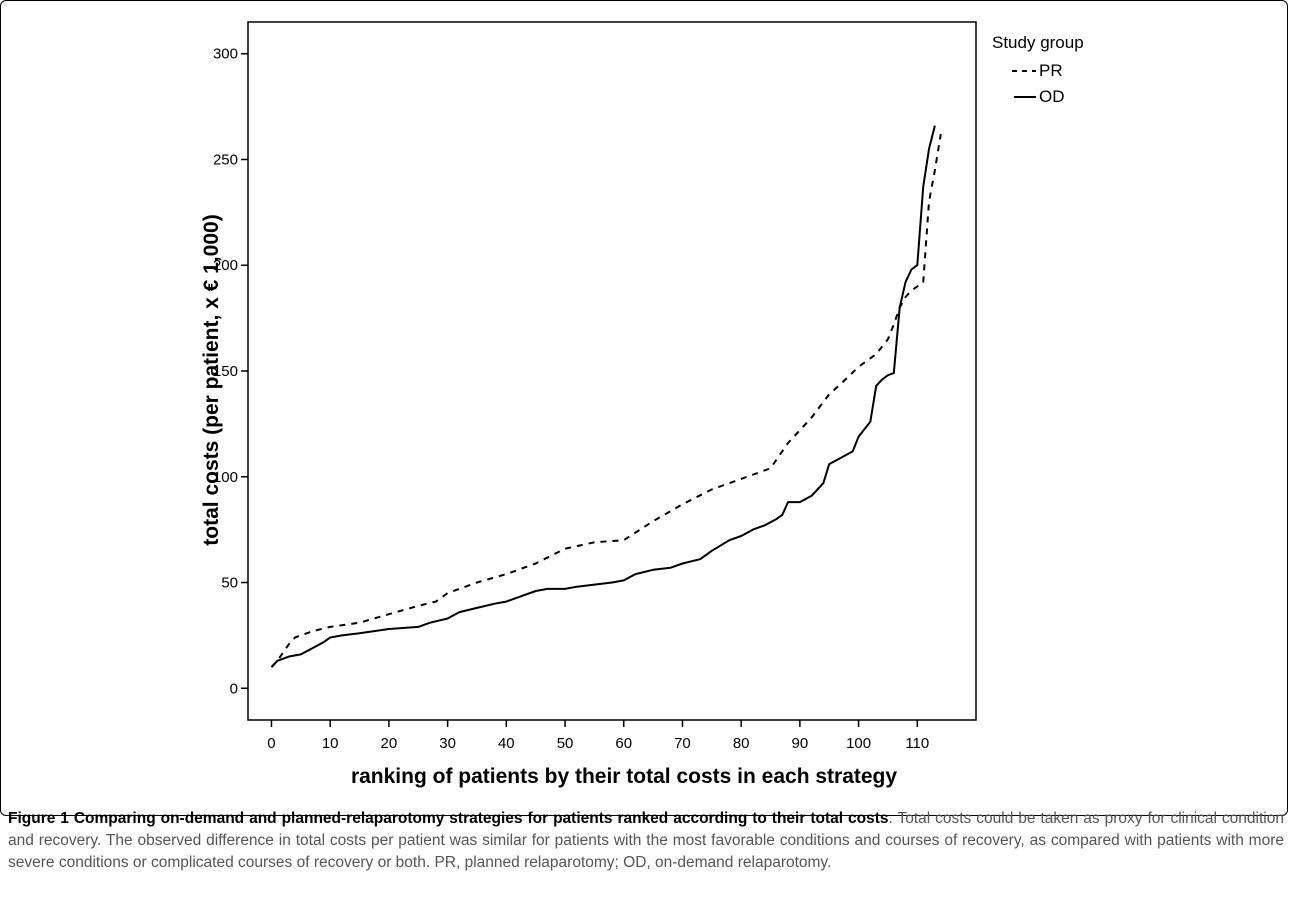  What do you see at coordinates (506, 743) in the screenshot?
I see `x-tick-label: 40` at bounding box center [506, 743].